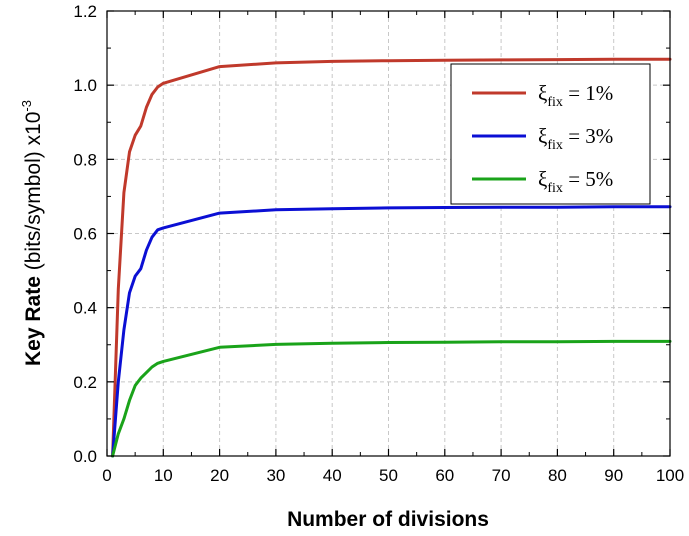  What do you see at coordinates (588, 93) in the screenshot?
I see `legend-value: = 1%` at bounding box center [588, 93].